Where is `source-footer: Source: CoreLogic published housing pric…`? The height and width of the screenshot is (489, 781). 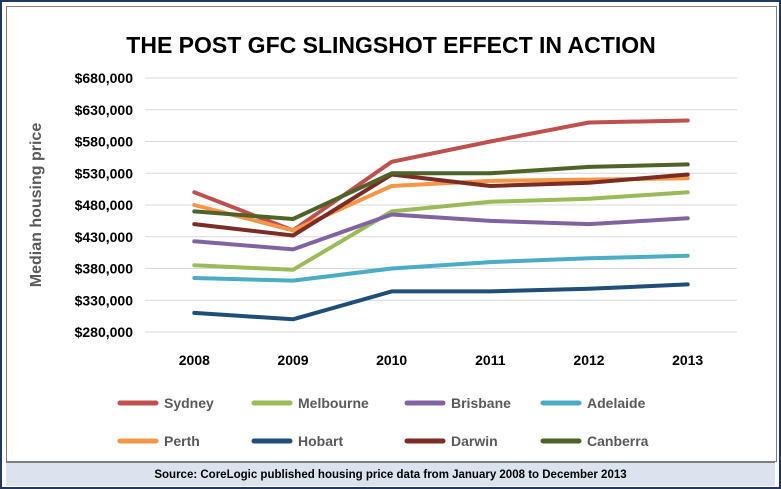
source-footer: Source: CoreLogic published housing pric… is located at coordinates (390, 474).